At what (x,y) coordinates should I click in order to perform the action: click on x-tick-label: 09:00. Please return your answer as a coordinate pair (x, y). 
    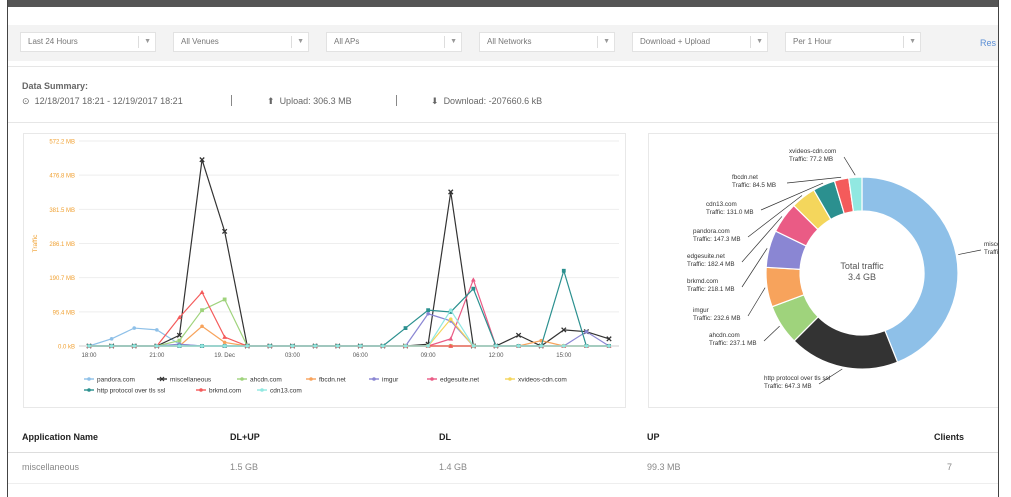
    Looking at the image, I should click on (429, 356).